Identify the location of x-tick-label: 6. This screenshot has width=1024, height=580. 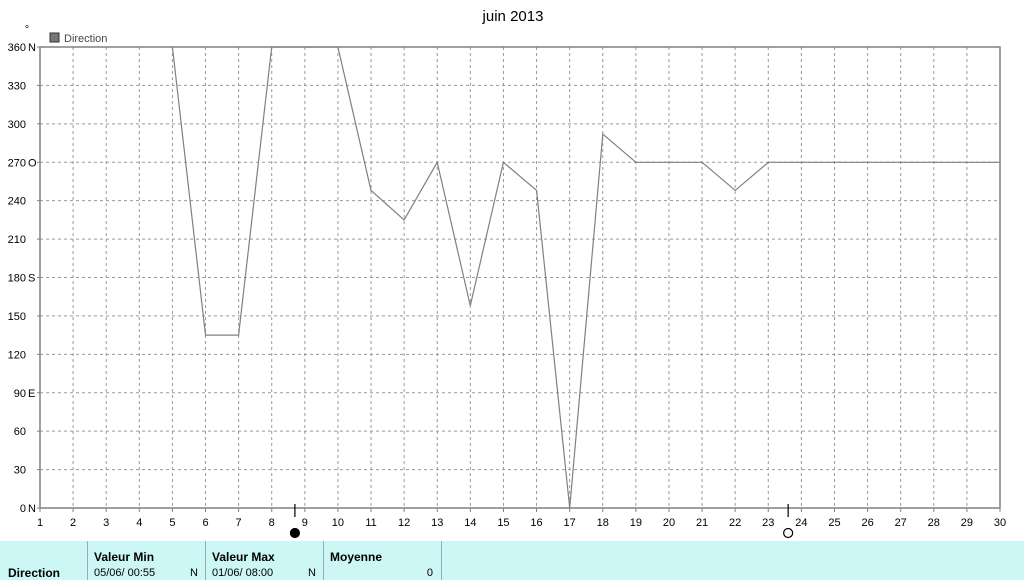
(205, 523).